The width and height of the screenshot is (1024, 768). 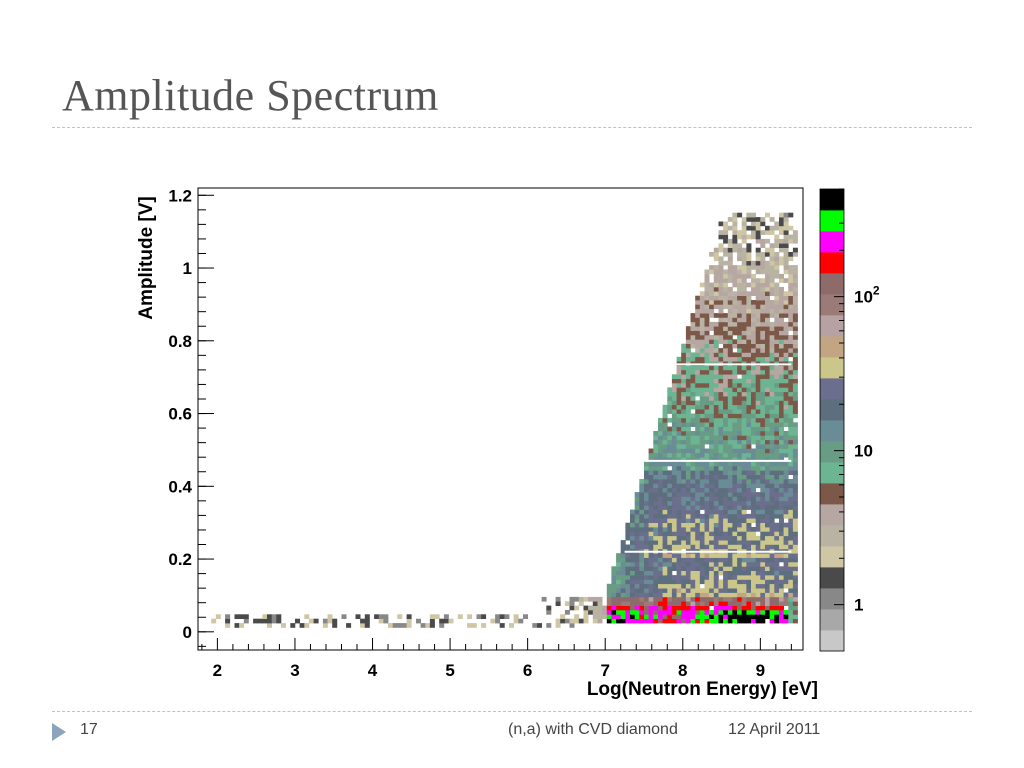 I want to click on y-tick-label: 0.6, so click(x=180, y=414).